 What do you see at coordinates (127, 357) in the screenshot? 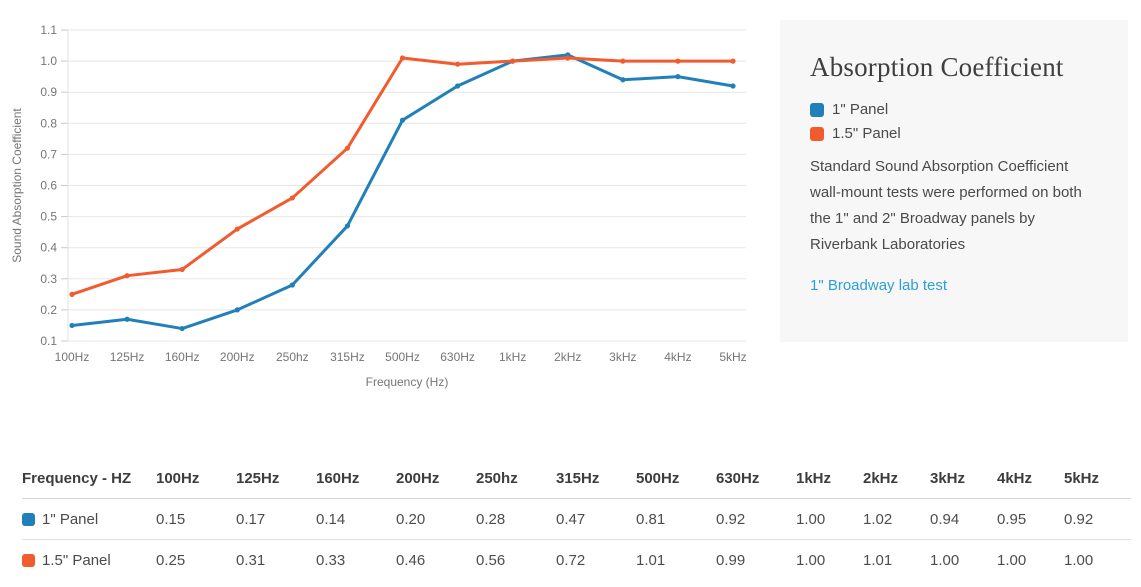
I see `x-tick-label: 125Hz` at bounding box center [127, 357].